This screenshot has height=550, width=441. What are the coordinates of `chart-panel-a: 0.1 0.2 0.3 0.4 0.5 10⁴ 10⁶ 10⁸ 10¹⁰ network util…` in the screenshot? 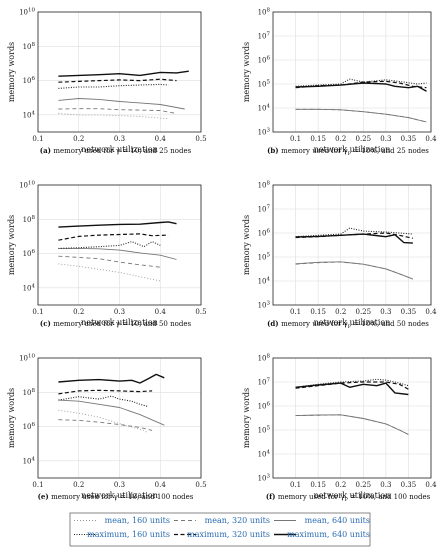 It's located at (107, 82).